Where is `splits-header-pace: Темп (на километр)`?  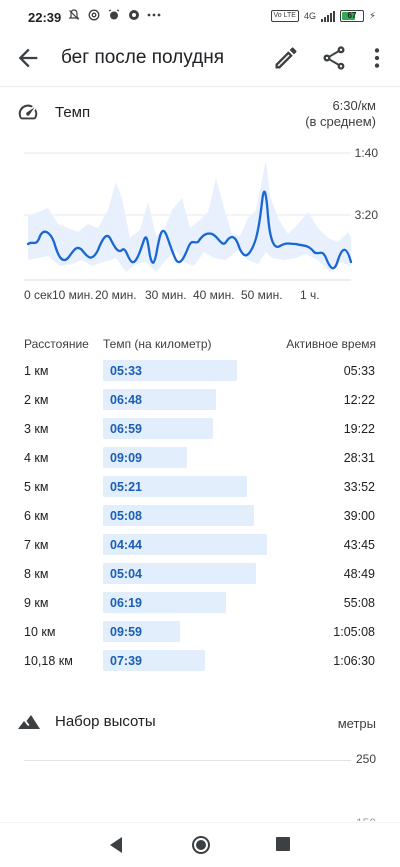 splits-header-pace: Темп (на километр) is located at coordinates (157, 344).